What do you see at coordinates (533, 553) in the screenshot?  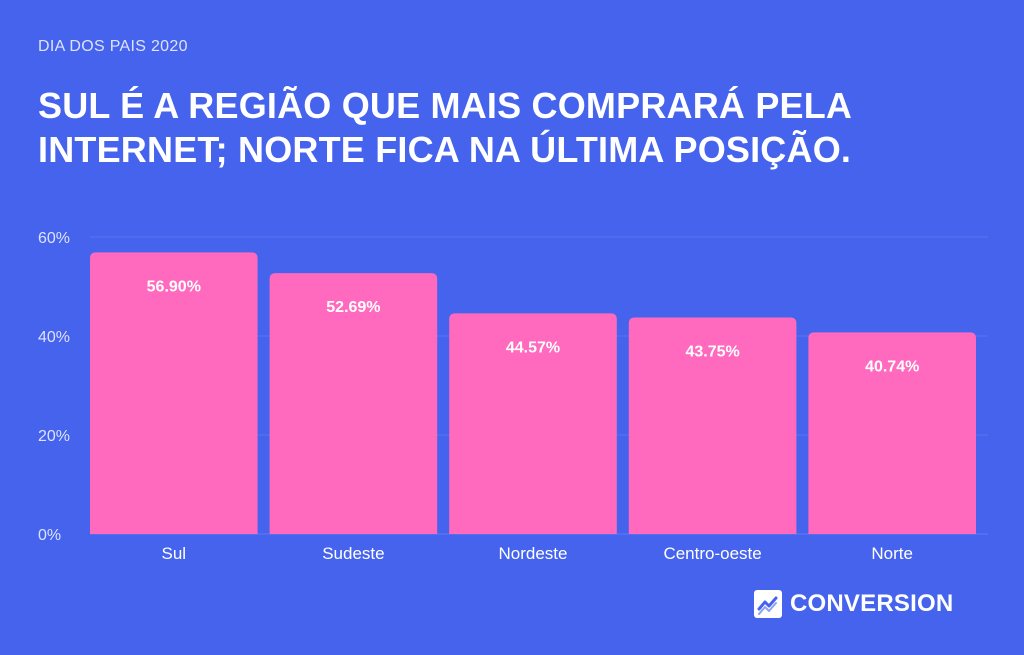 I see `x-tick-label: Nordeste` at bounding box center [533, 553].